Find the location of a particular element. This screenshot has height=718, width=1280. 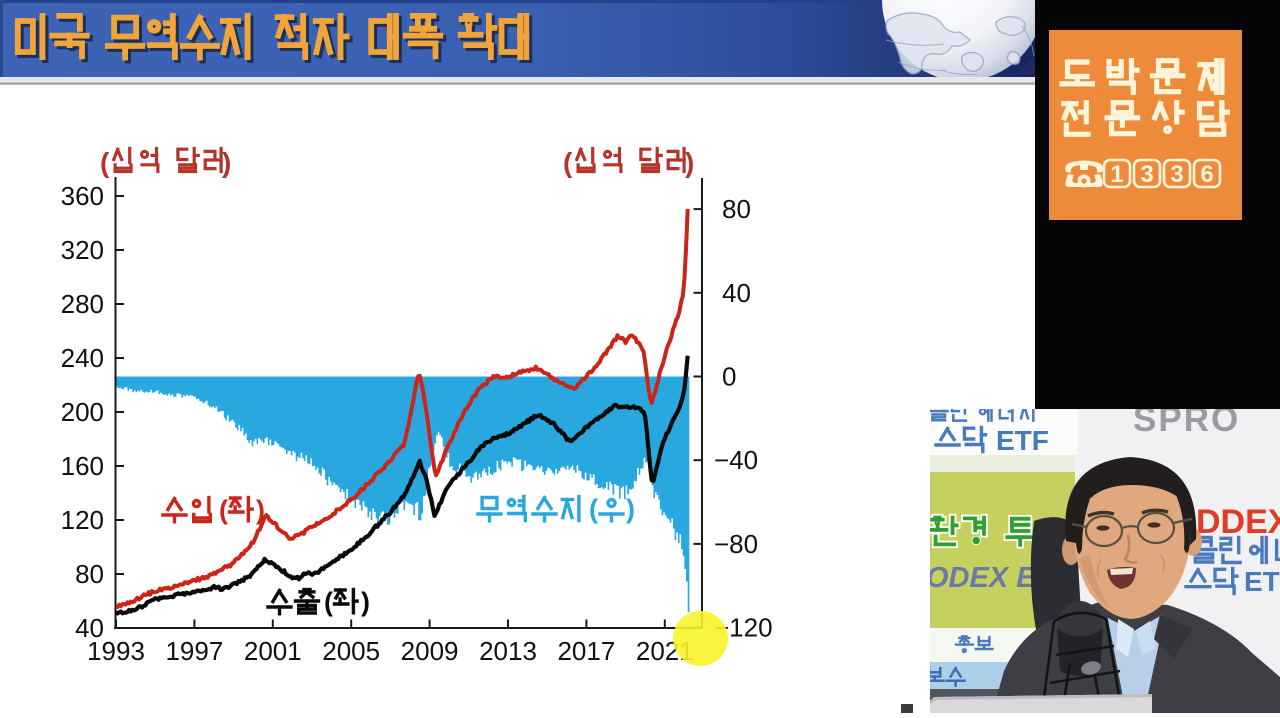

svg-text: −40 is located at coordinates (736, 460).